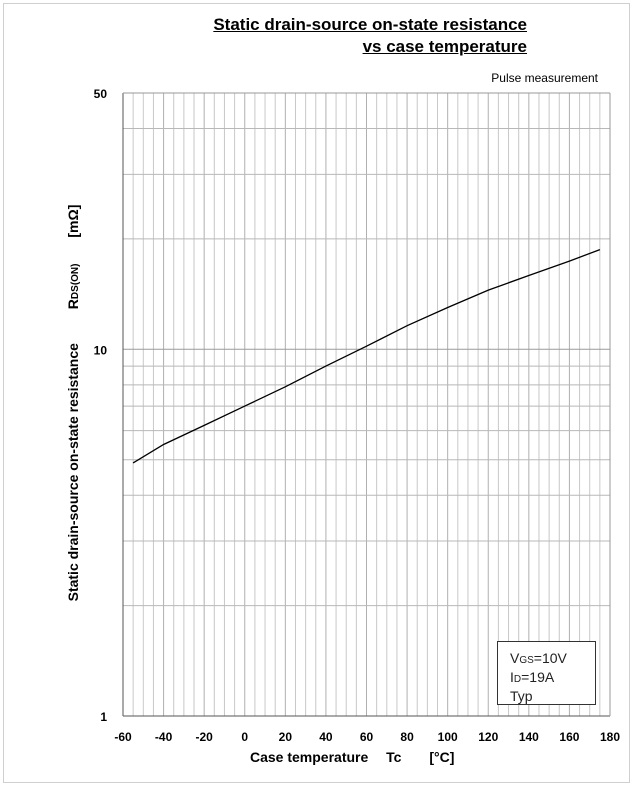 The image size is (634, 787). Describe the element at coordinates (73, 221) in the screenshot. I see `y-axis-unit: [mΩ]` at that location.